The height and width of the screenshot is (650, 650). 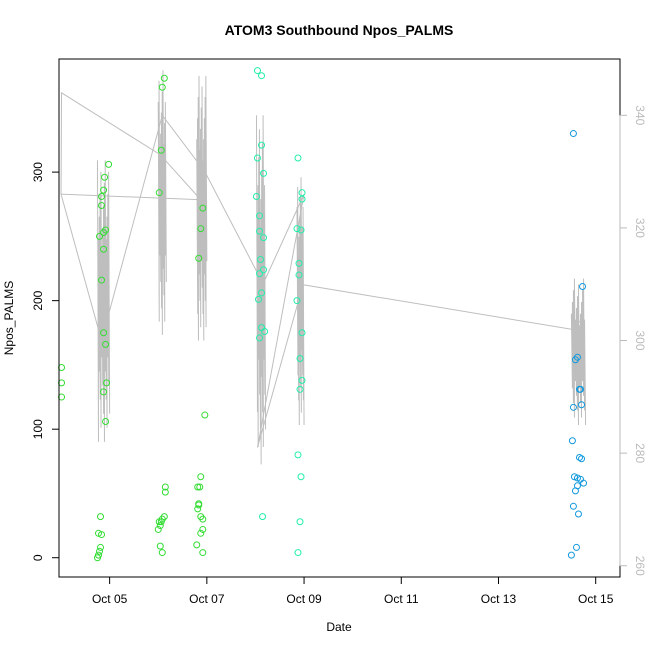 What do you see at coordinates (401, 599) in the screenshot?
I see `x-tick-label: Oct 11` at bounding box center [401, 599].